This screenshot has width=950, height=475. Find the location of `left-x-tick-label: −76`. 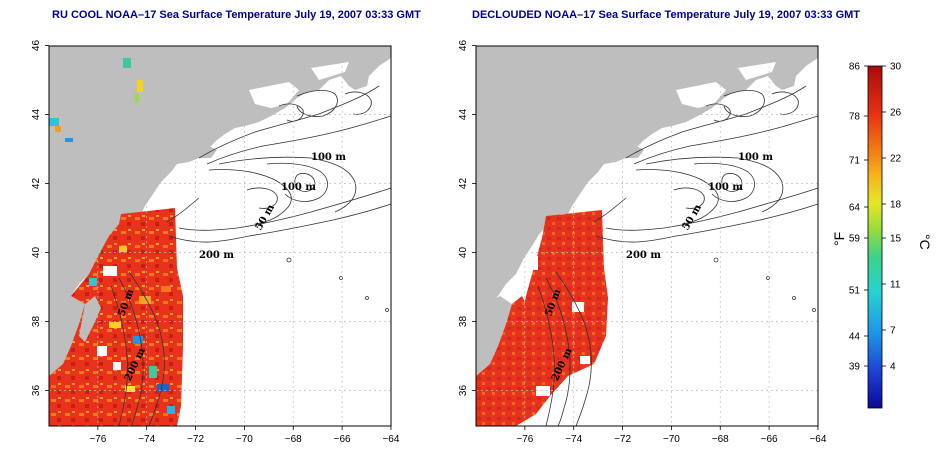

left-x-tick-label: −76 is located at coordinates (97, 439).